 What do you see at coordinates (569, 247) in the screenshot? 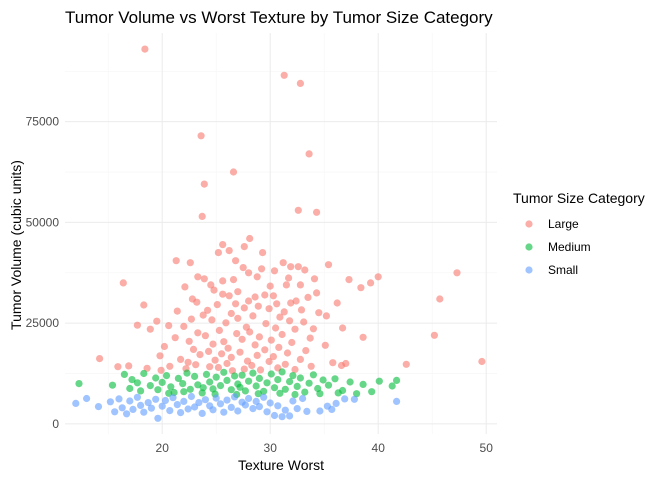
I see `legend-label-medium: Medium` at bounding box center [569, 247].